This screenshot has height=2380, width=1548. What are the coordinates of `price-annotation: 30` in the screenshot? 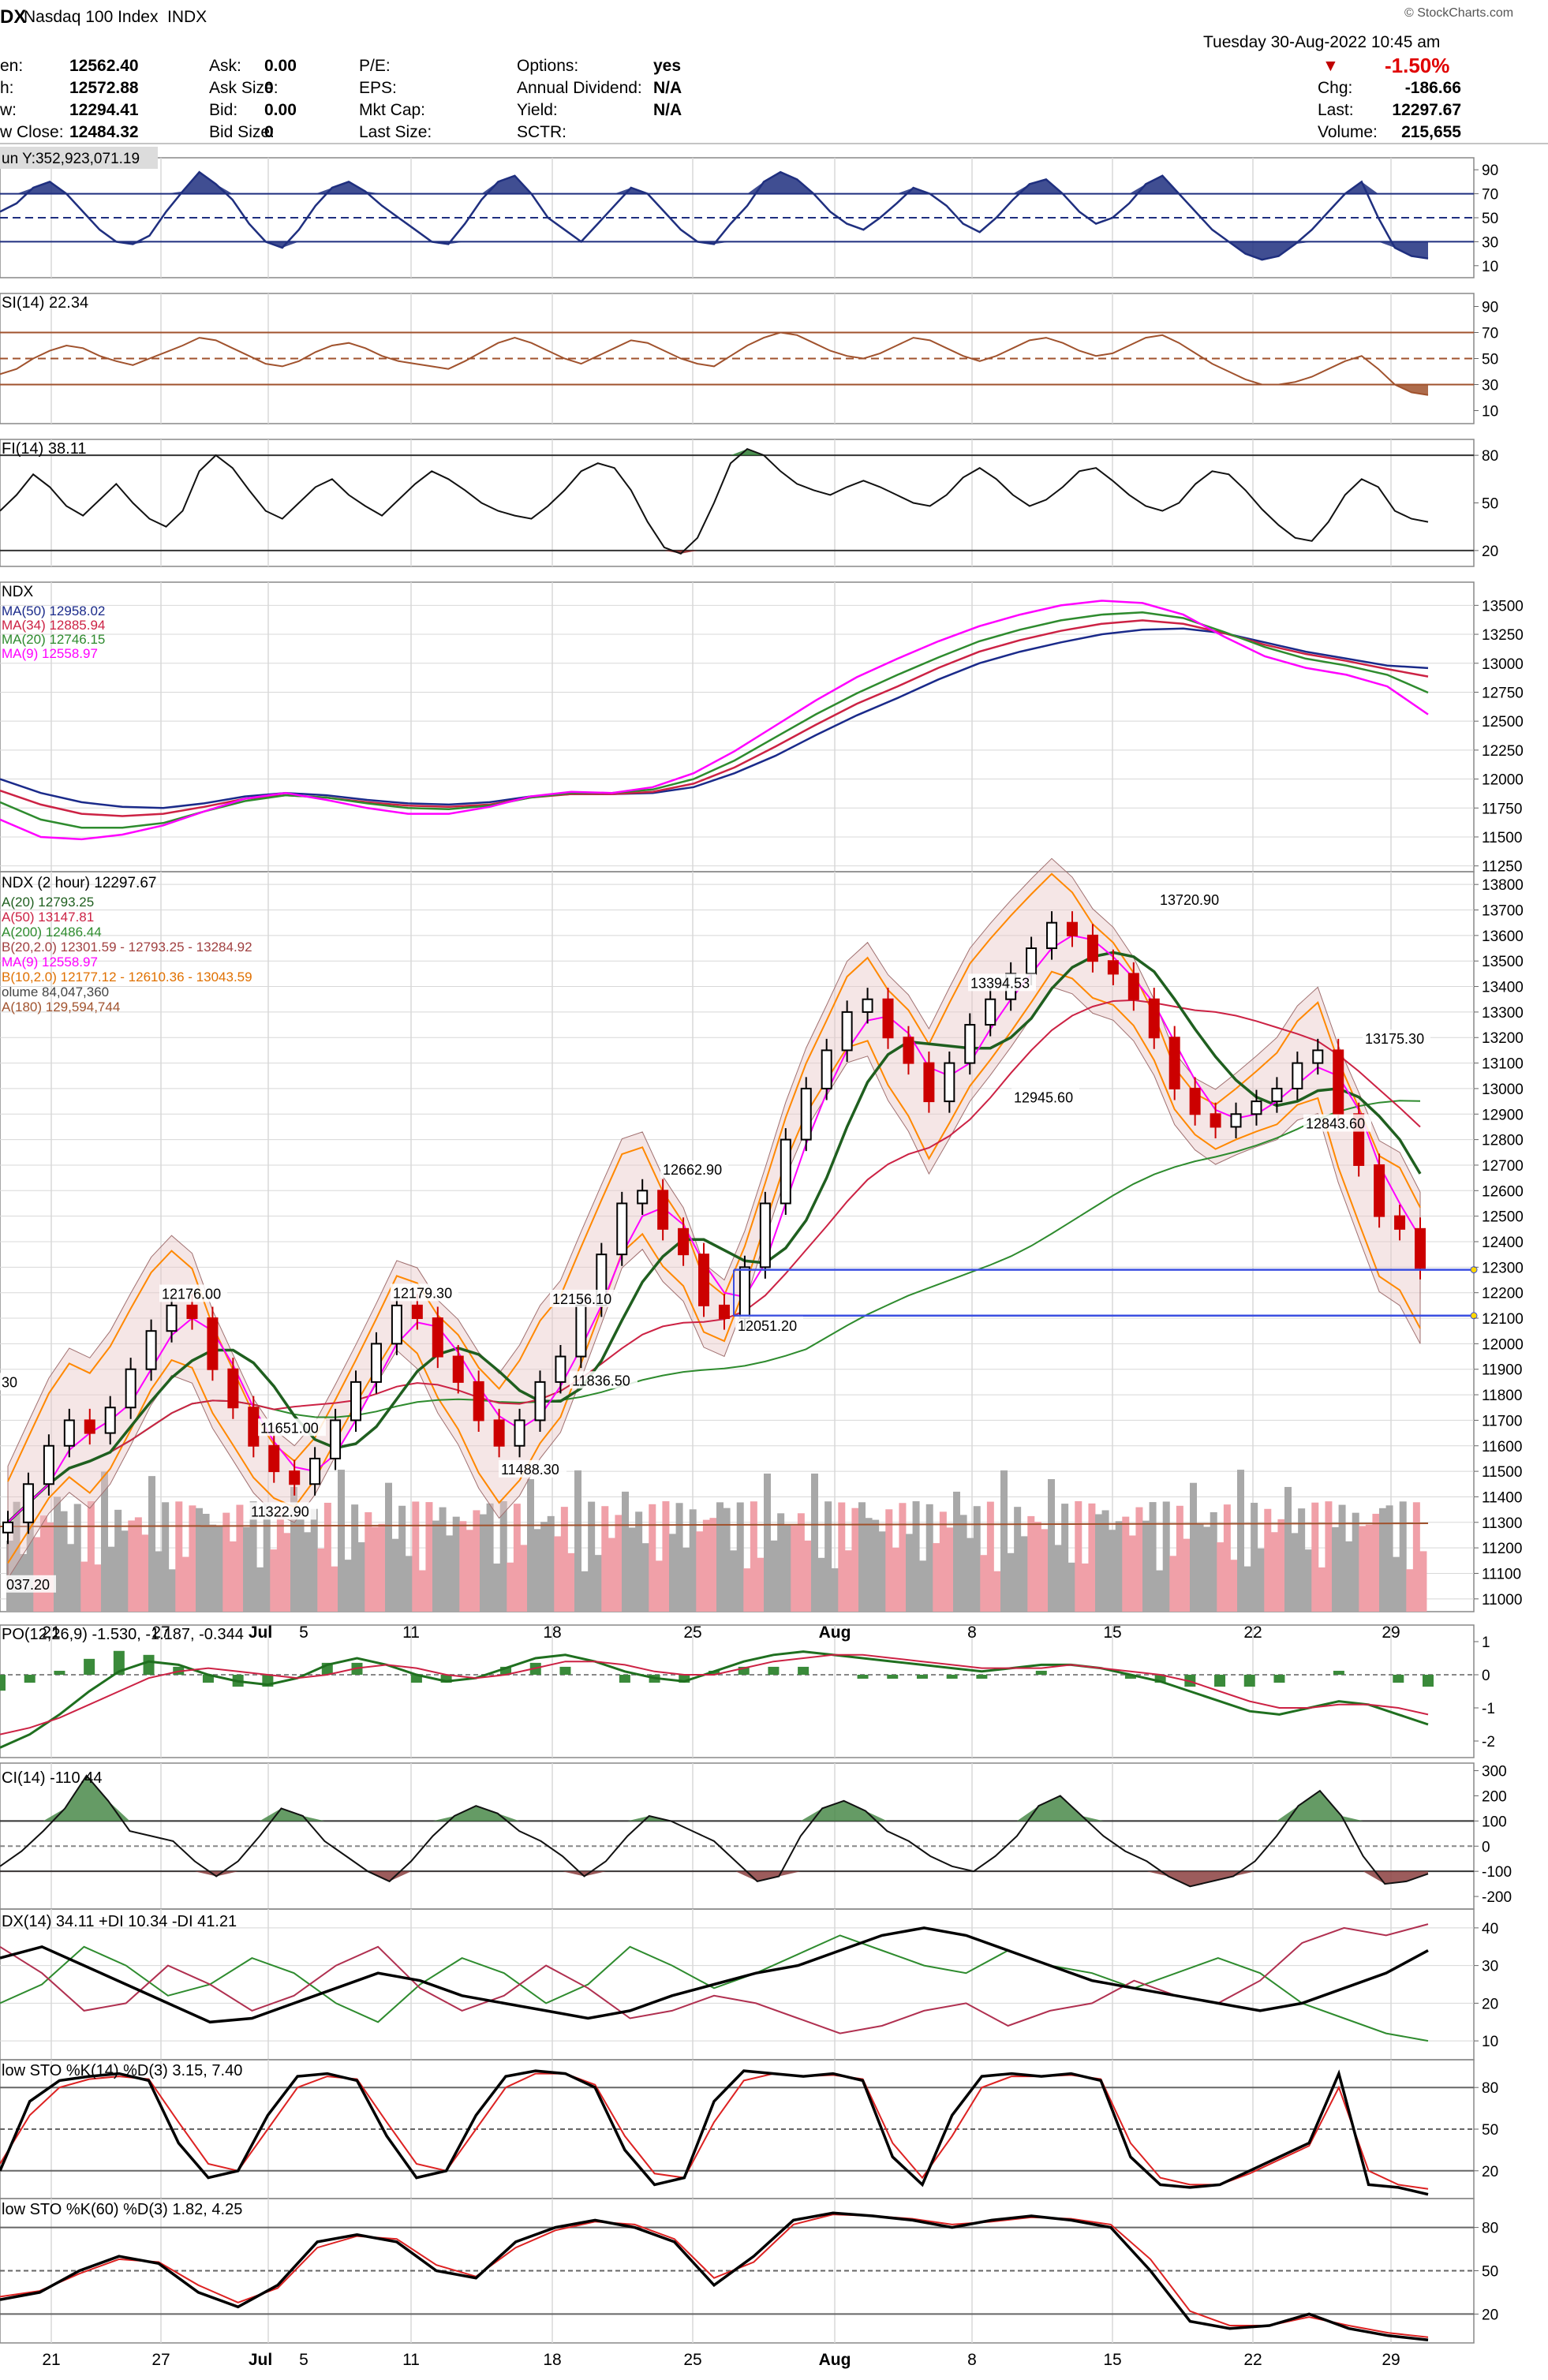 It's located at (9, 1382).